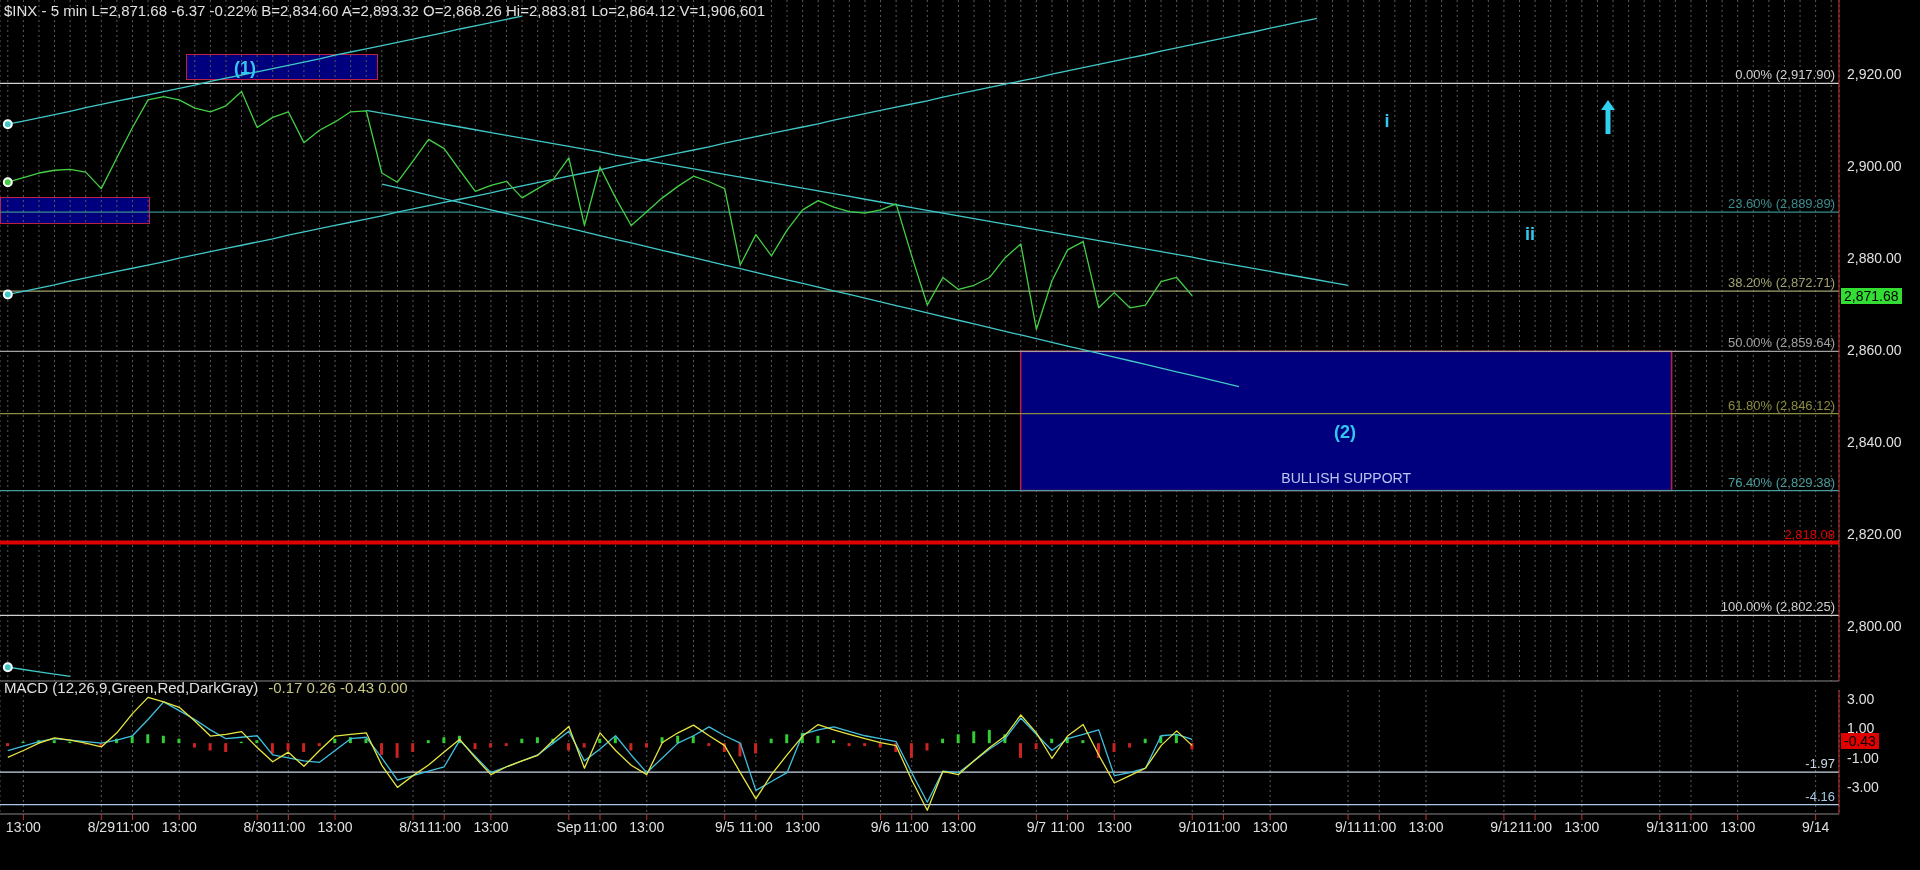 This screenshot has height=870, width=1920. I want to click on x-tick-label: 9/11, so click(1348, 826).